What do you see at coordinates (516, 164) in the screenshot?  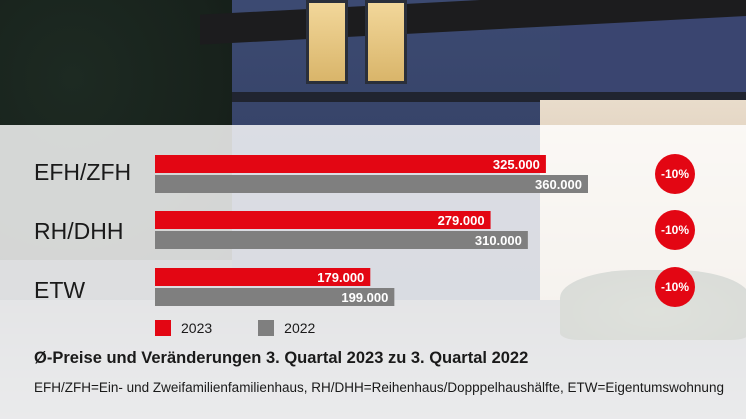 I see `bar-value-label: 325.000` at bounding box center [516, 164].